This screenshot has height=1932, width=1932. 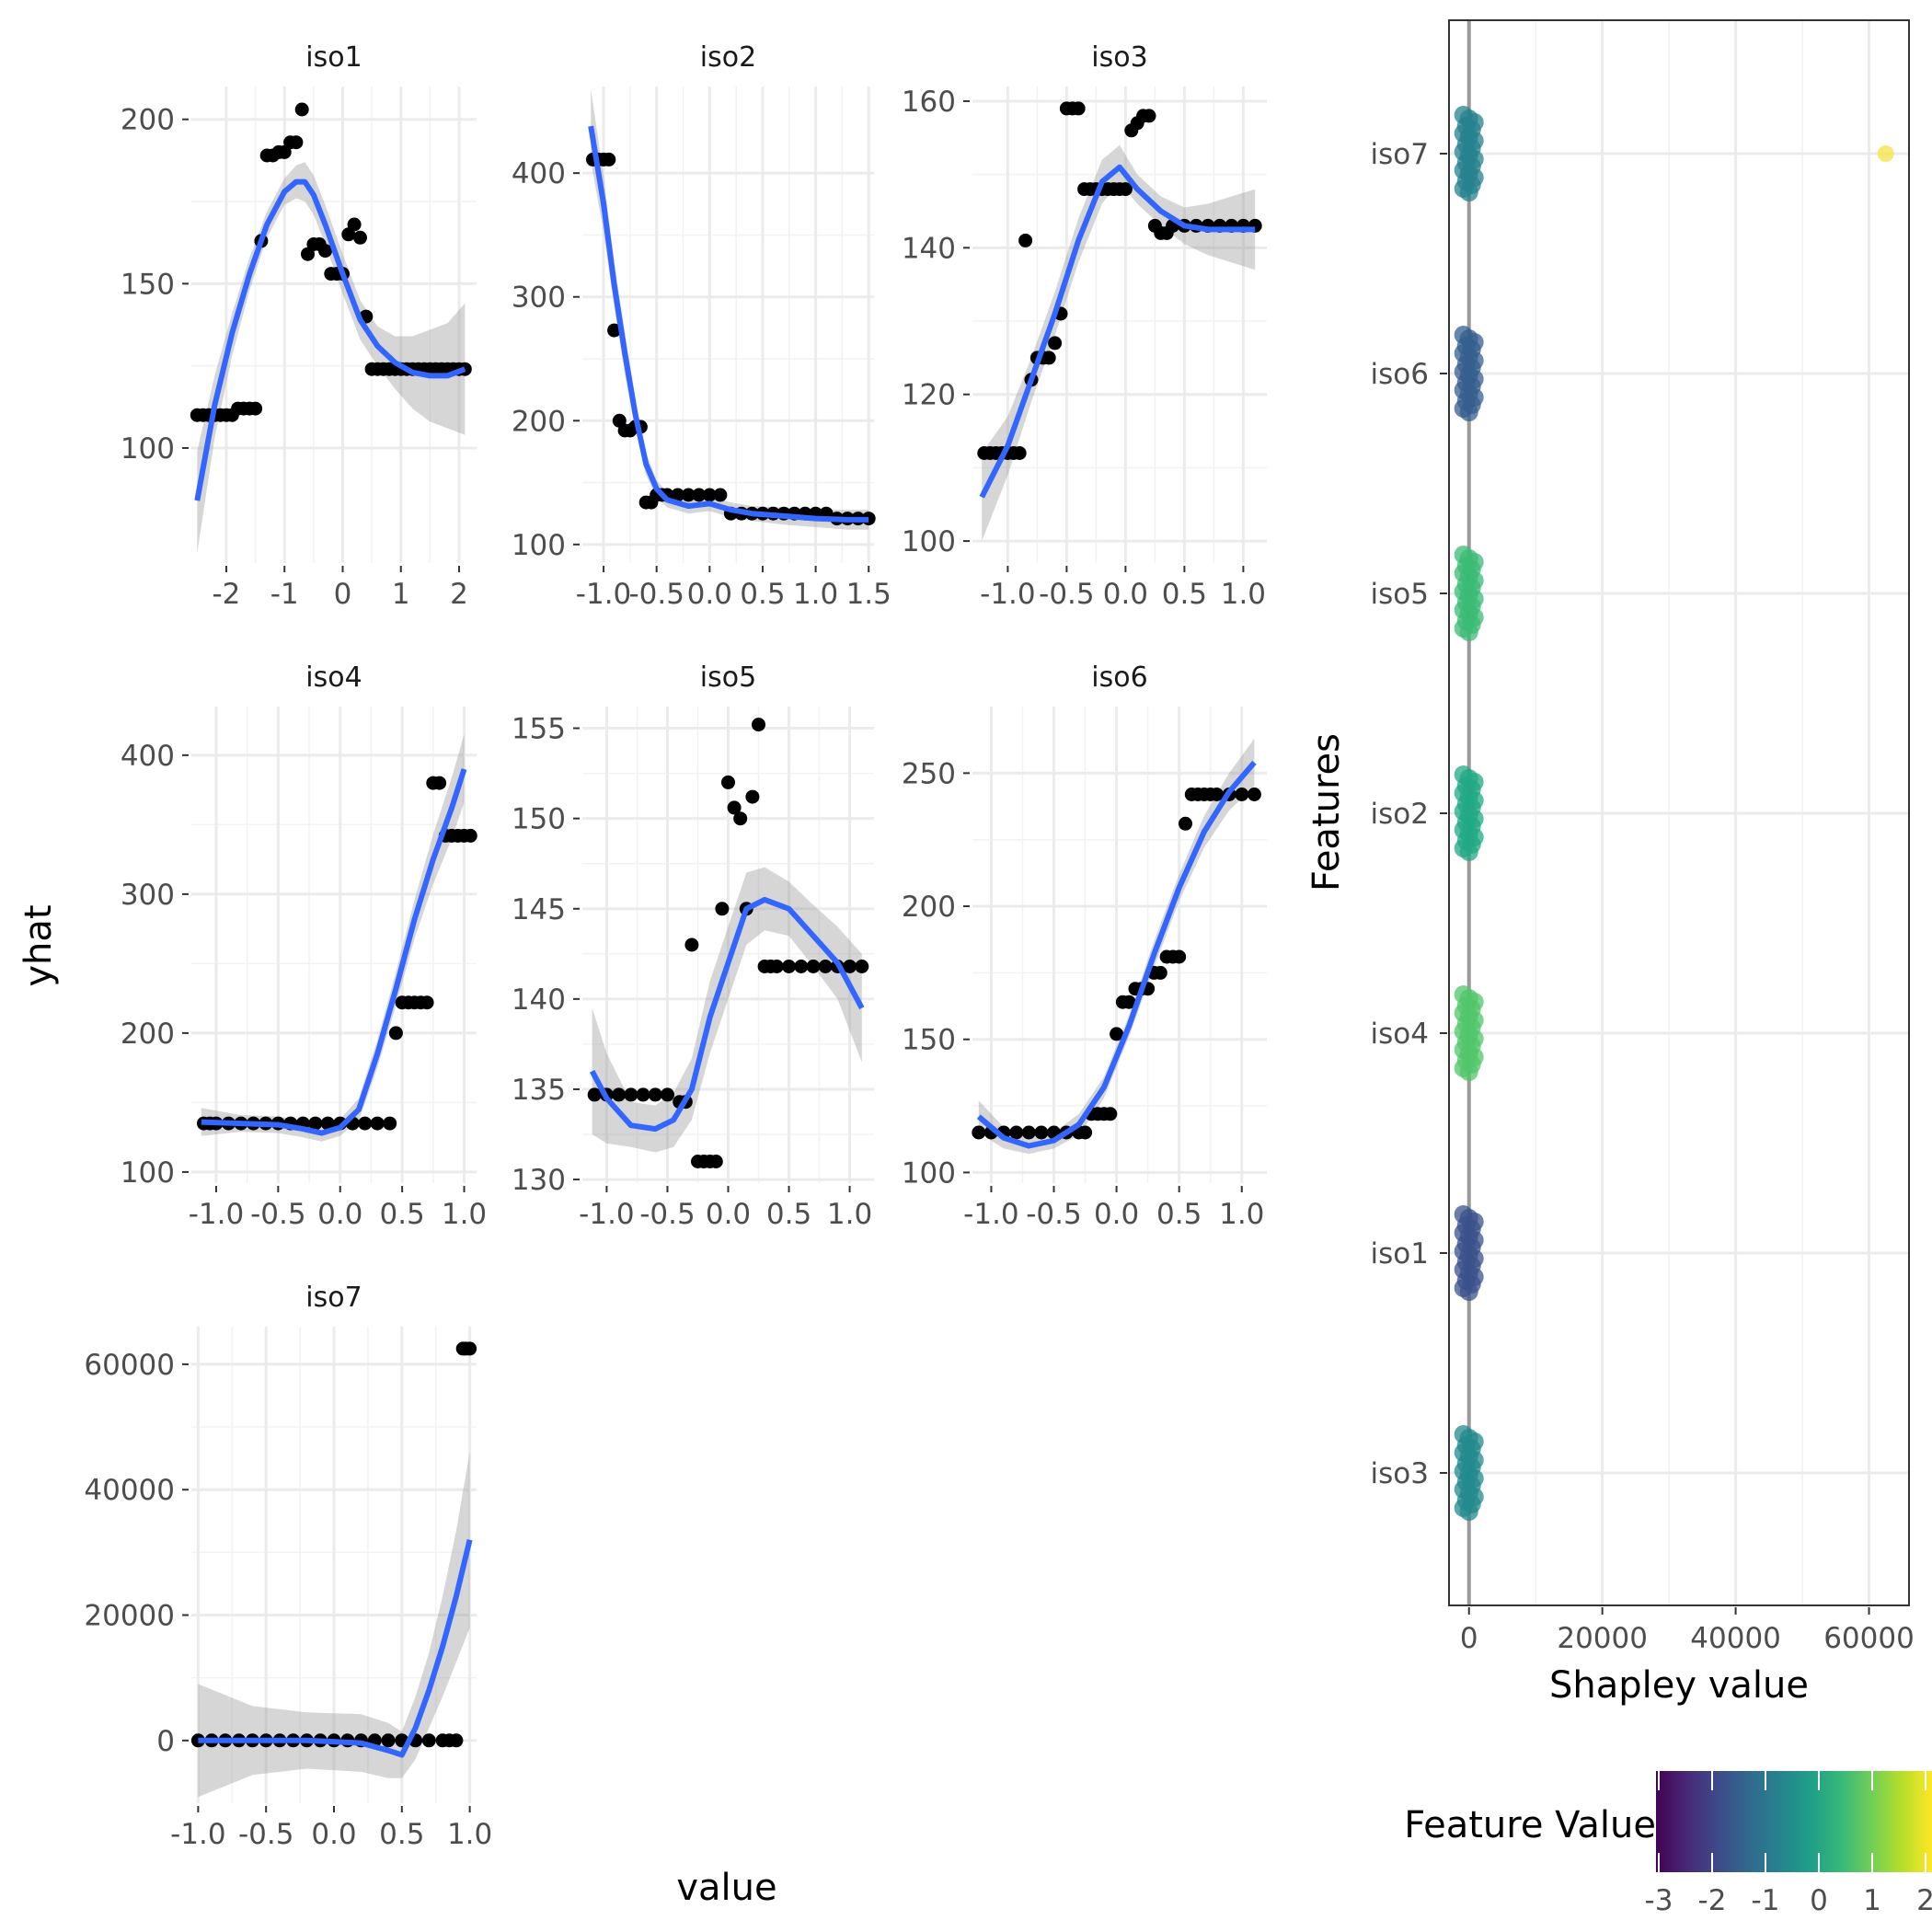 What do you see at coordinates (38, 945) in the screenshot?
I see `y-axis-title: yhat` at bounding box center [38, 945].